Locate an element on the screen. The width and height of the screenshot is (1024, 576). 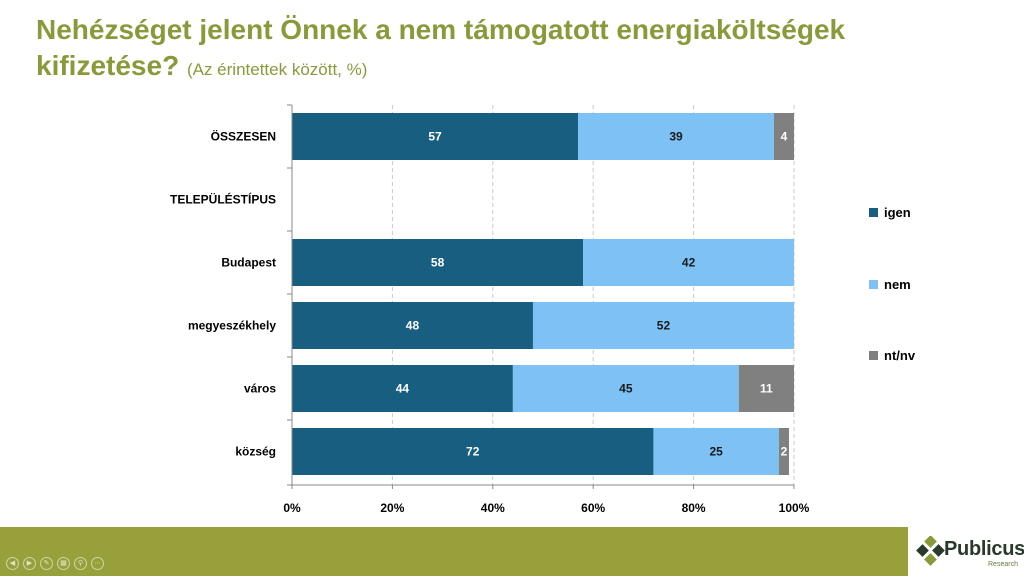
zoom-icon: ⚲ is located at coordinates (80, 563).